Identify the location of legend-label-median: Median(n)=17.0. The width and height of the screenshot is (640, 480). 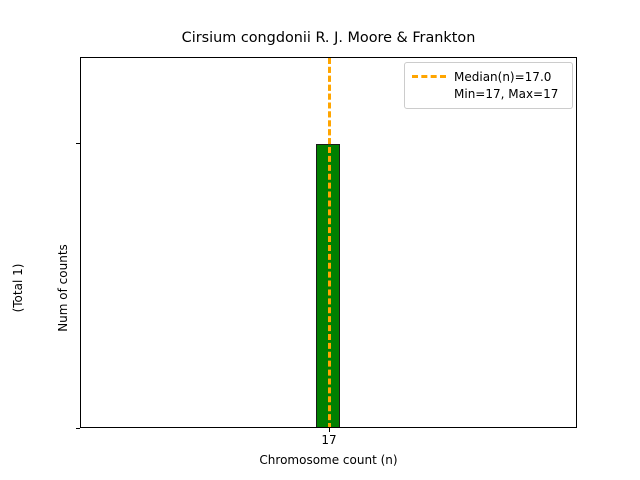
(503, 76).